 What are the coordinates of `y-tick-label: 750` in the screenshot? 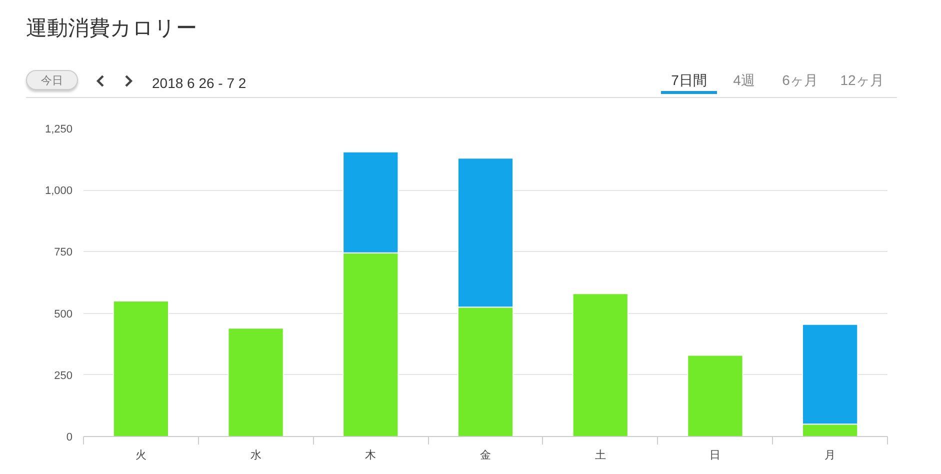 It's located at (63, 252).